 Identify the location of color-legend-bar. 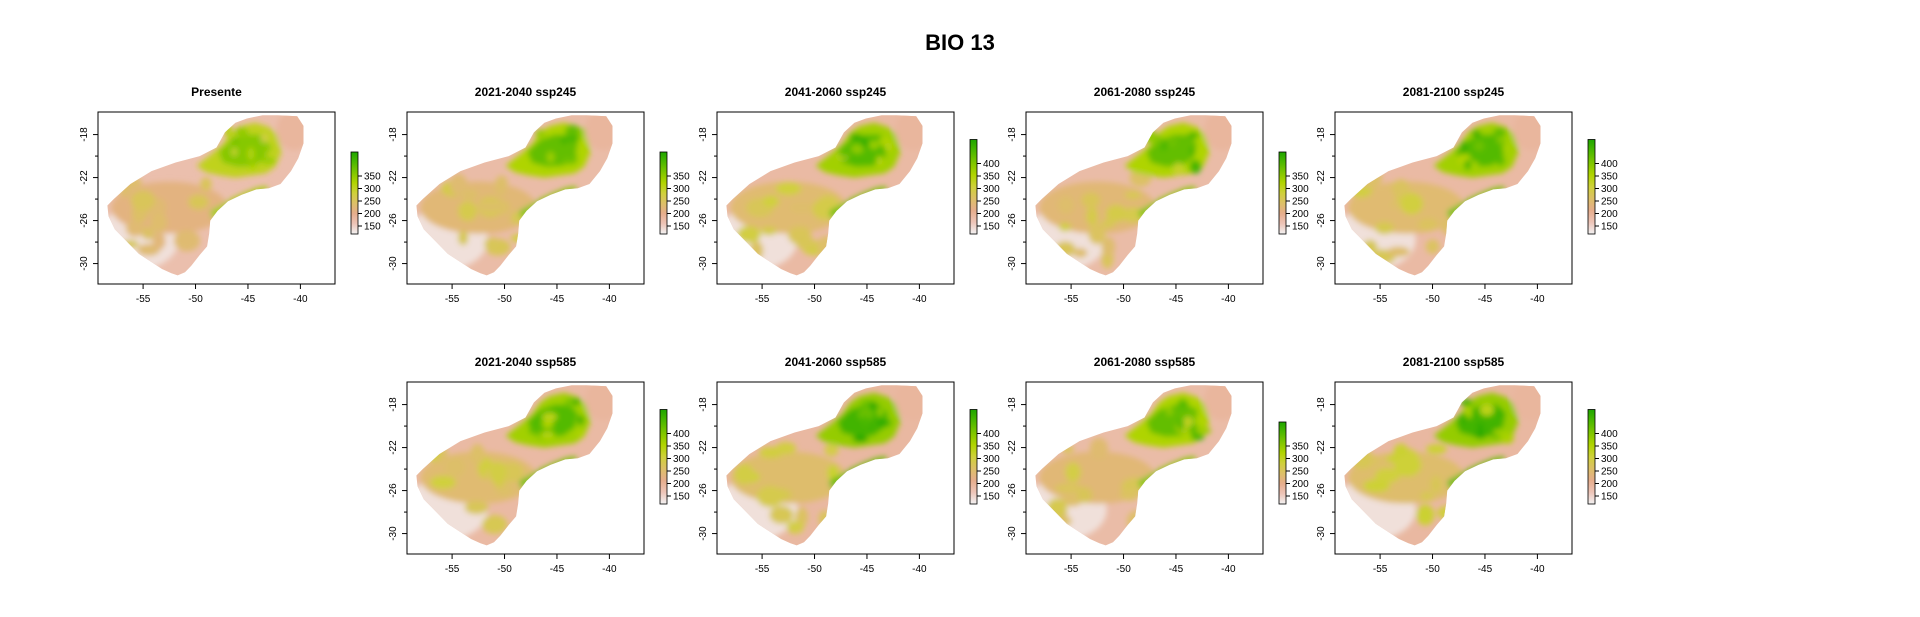
(1282, 463).